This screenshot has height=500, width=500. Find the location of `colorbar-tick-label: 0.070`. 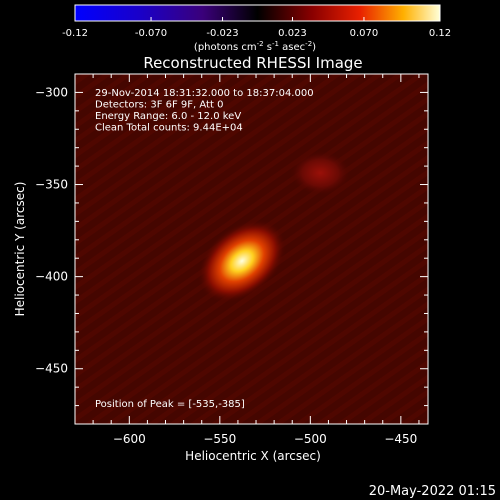

colorbar-tick-label: 0.070 is located at coordinates (364, 33).